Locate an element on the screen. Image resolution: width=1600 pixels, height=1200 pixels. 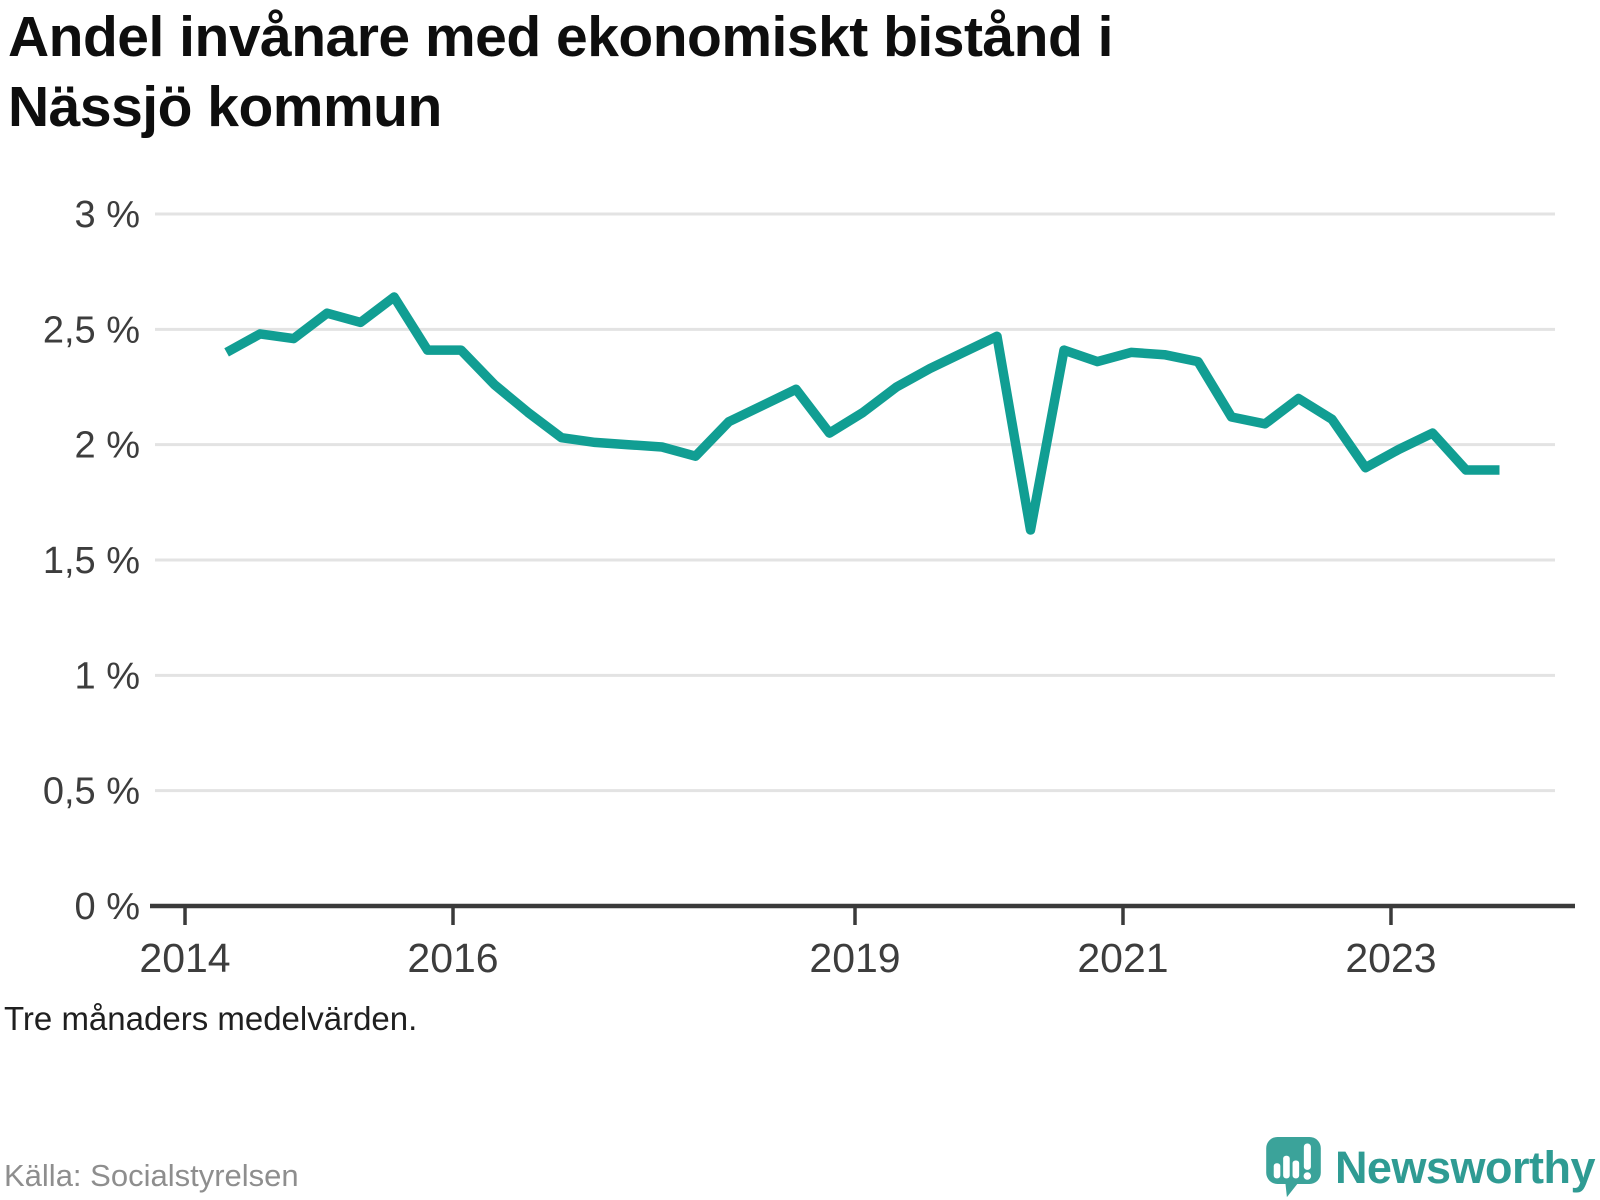
y-tick-label: 1,5 % is located at coordinates (91, 561).